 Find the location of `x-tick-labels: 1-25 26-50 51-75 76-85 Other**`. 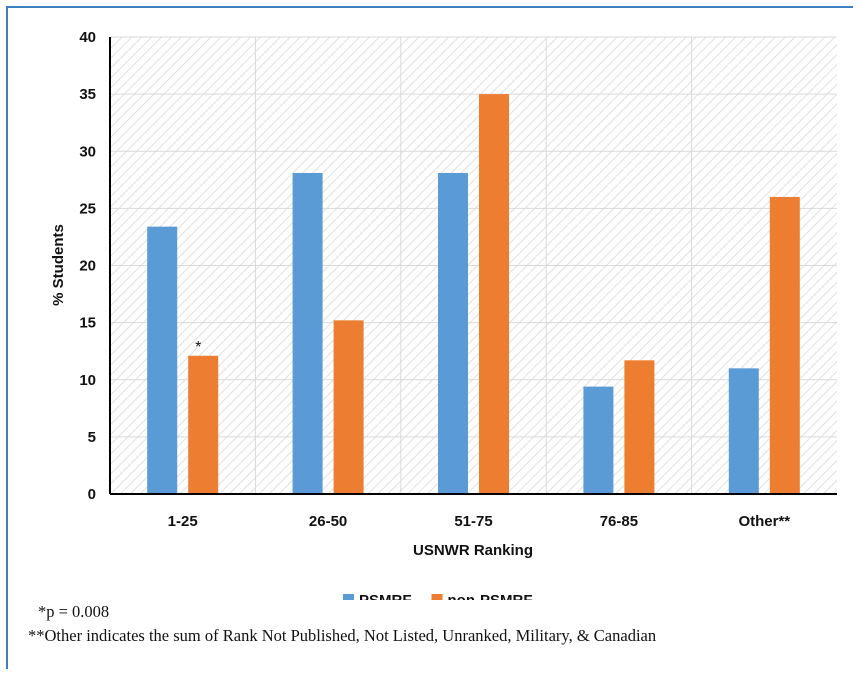

x-tick-labels: 1-25 26-50 51-75 76-85 Other** is located at coordinates (479, 521).